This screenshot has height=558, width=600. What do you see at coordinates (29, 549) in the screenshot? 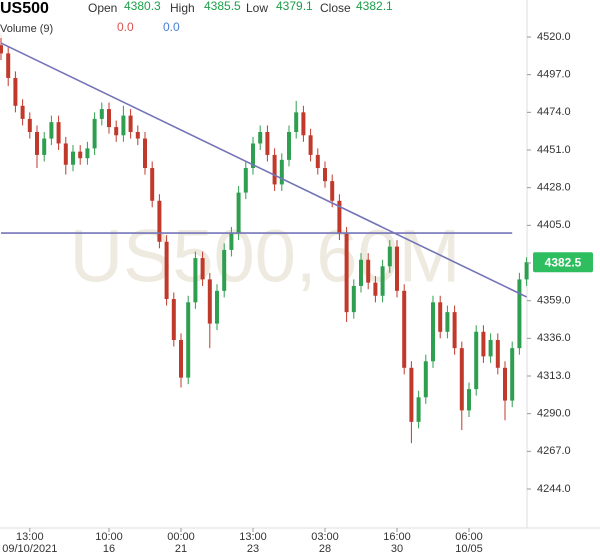
I see `x-tick-label: 09/10/2021` at bounding box center [29, 549].